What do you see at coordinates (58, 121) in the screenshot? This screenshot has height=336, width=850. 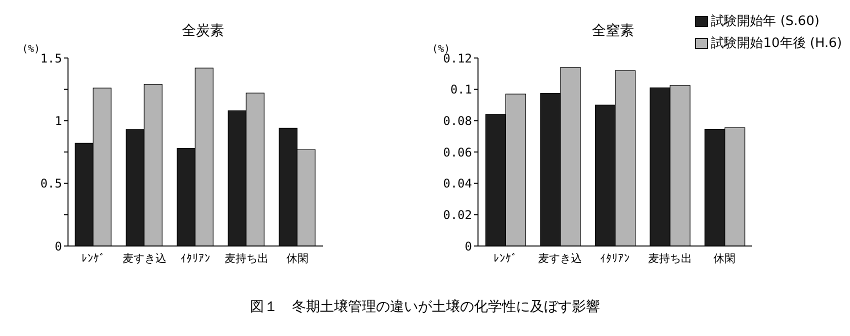 I see `y-tick-label: 1` at bounding box center [58, 121].